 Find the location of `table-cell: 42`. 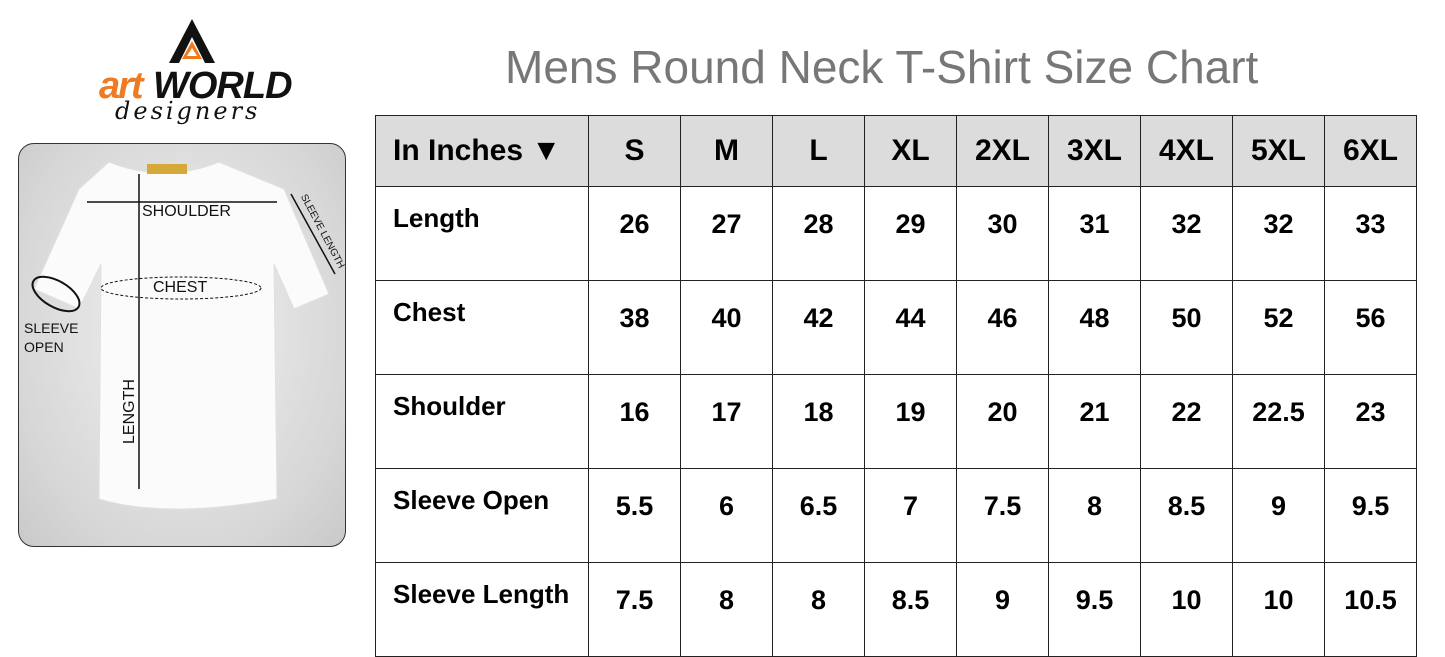

table-cell: 42 is located at coordinates (818, 327).